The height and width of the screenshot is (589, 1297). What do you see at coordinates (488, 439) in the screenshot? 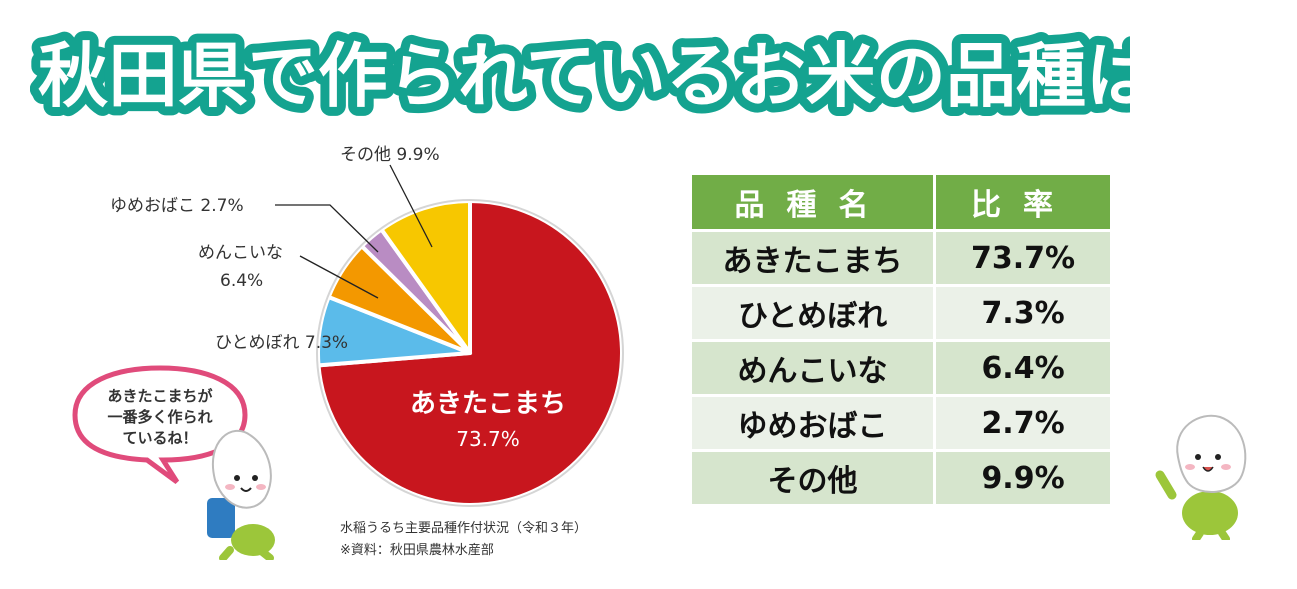
I see `label-akitakomachi-value: 73.7%` at bounding box center [488, 439].